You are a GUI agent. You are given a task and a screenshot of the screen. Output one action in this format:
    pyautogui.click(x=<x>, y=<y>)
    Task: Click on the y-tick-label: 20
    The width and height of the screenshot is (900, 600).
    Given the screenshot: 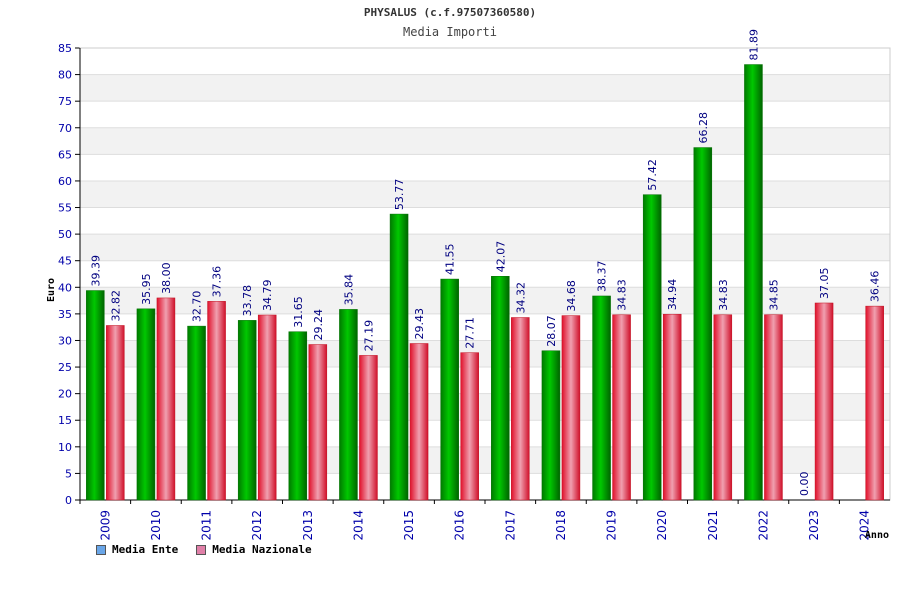 What is the action you would take?
    pyautogui.click(x=65, y=394)
    